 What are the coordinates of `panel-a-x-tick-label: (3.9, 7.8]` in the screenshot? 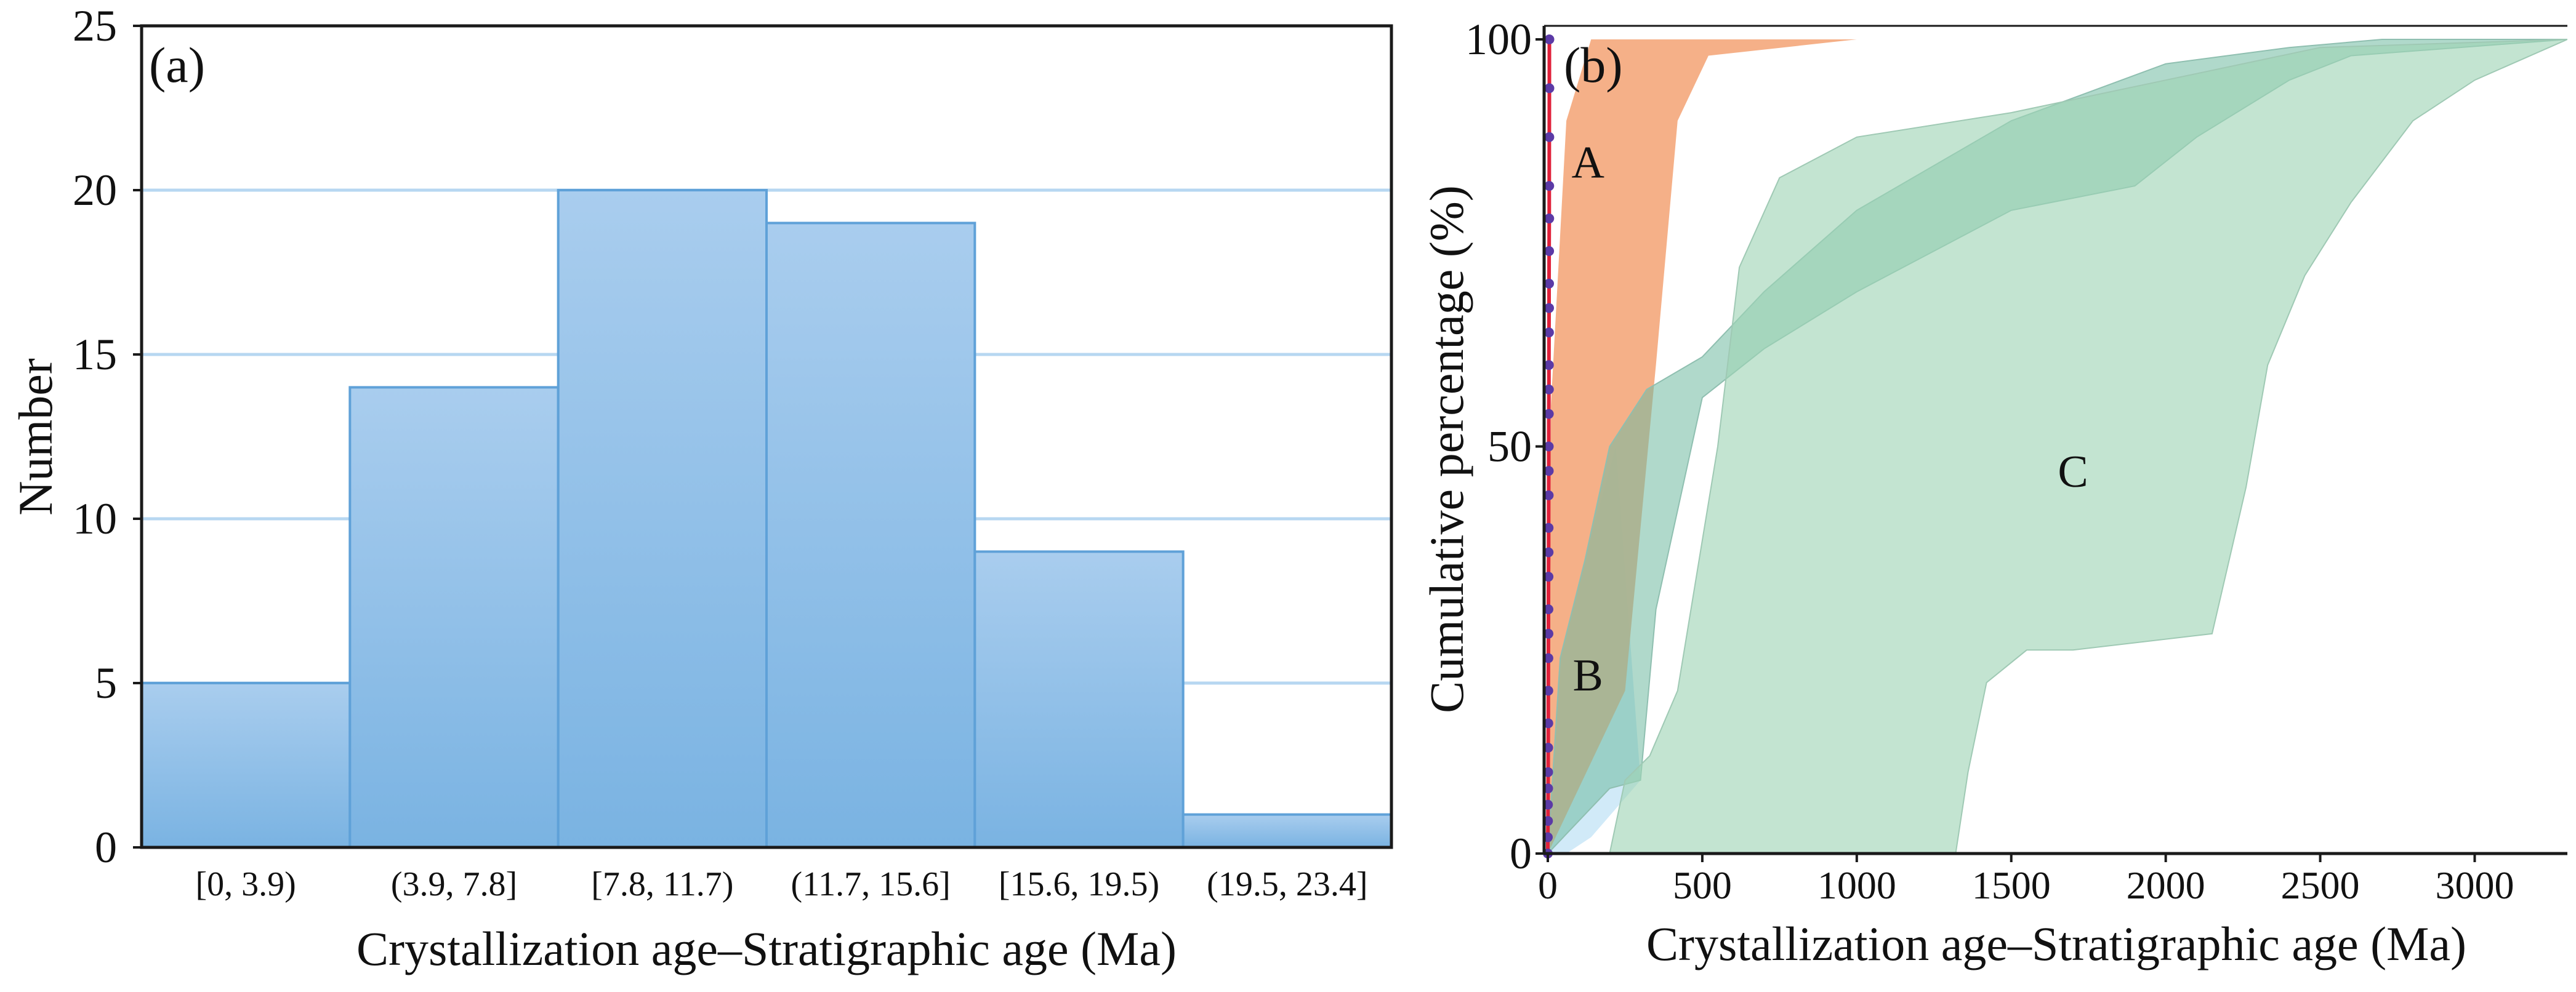 It's located at (454, 884).